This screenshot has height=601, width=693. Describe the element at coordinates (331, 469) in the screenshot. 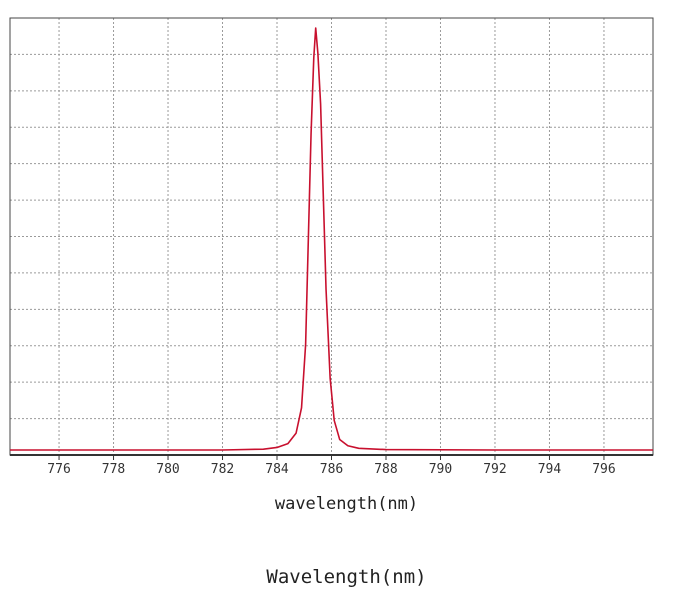

I see `x-tick-label: 786` at that location.